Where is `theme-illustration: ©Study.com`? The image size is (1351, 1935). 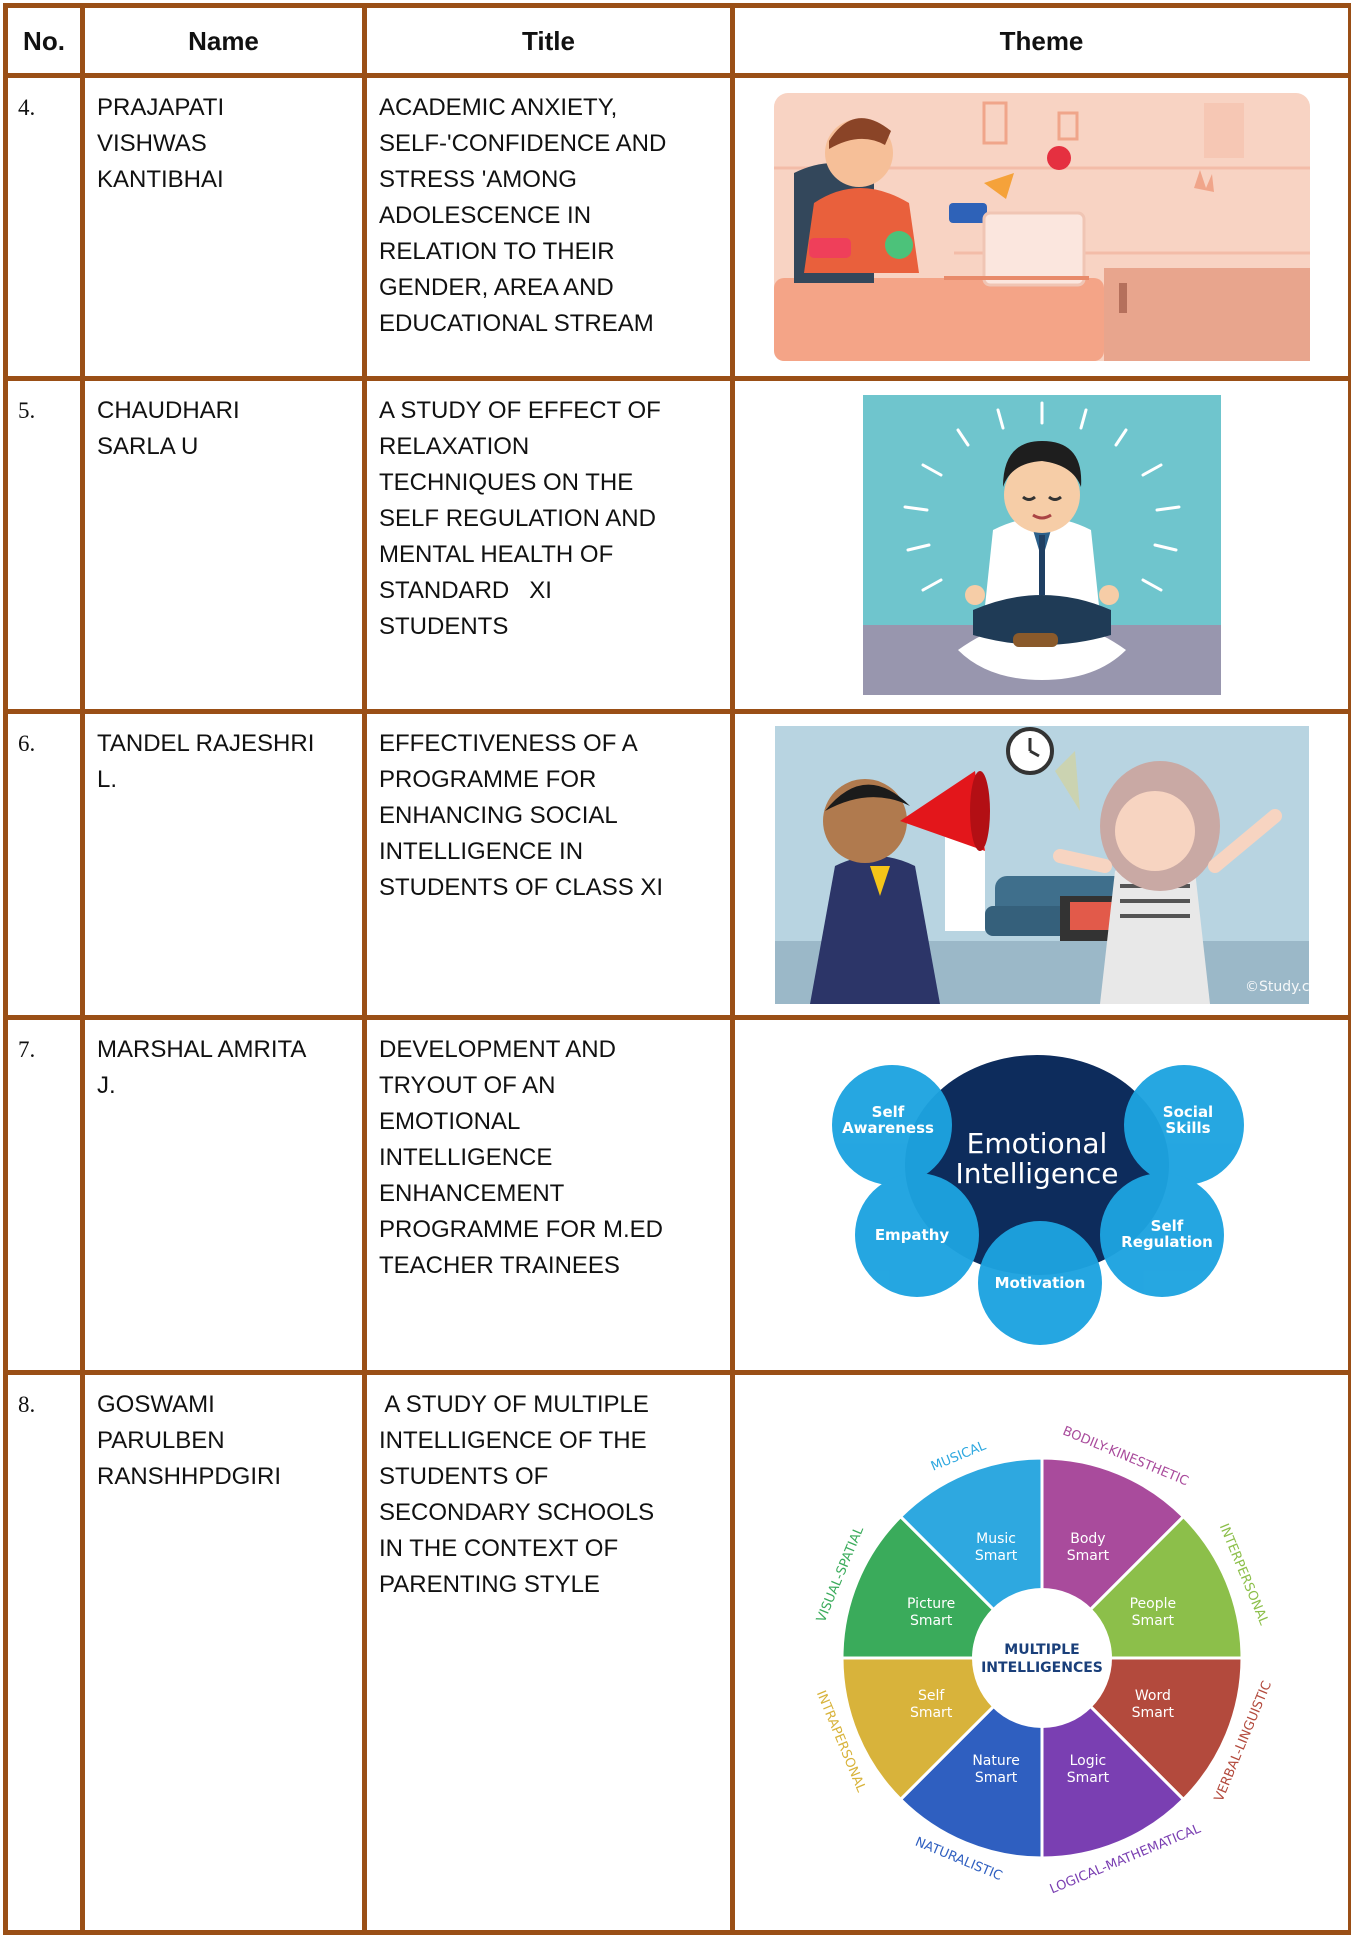
theme-illustration: ©Study.com is located at coordinates (1041, 864).